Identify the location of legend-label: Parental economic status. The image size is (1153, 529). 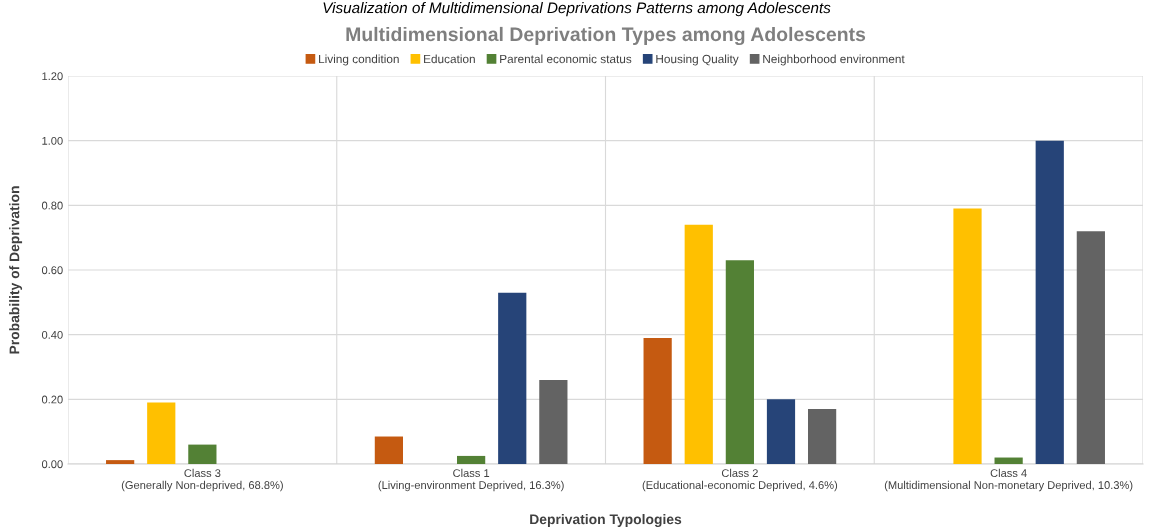
(566, 59).